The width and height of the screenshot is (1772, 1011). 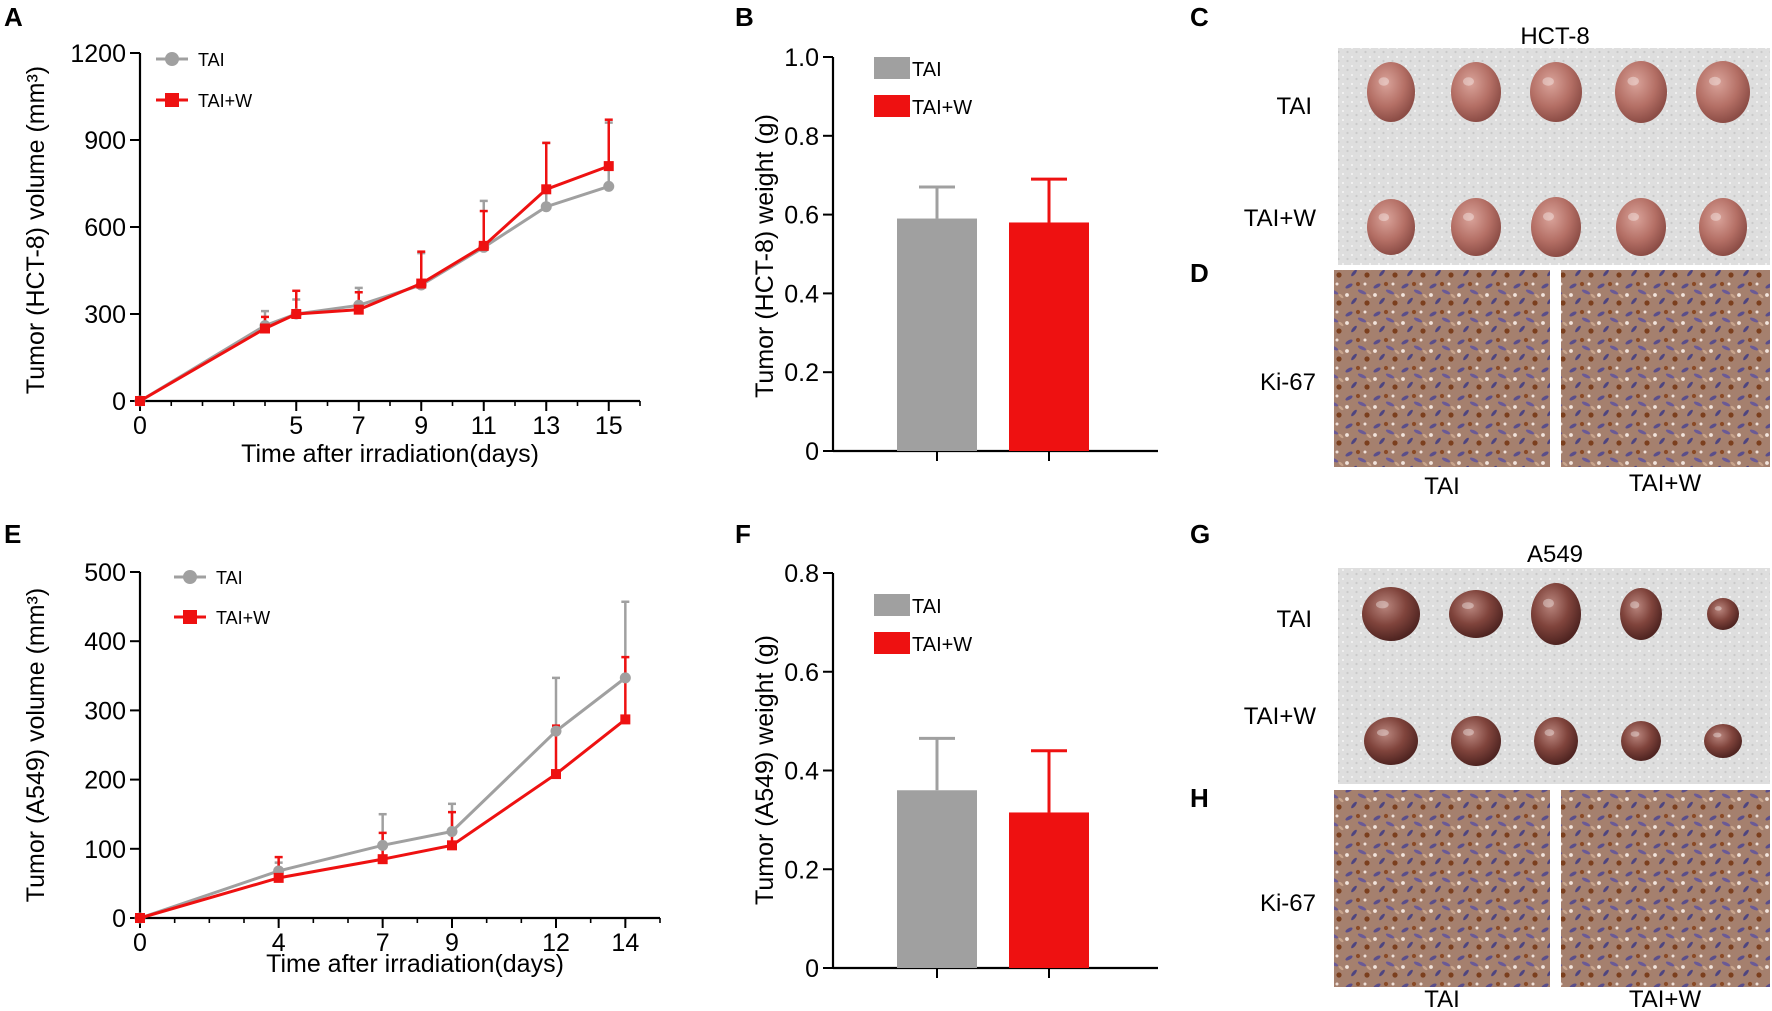 What do you see at coordinates (98, 54) in the screenshot?
I see `chart-a-y-tick-label: 1200` at bounding box center [98, 54].